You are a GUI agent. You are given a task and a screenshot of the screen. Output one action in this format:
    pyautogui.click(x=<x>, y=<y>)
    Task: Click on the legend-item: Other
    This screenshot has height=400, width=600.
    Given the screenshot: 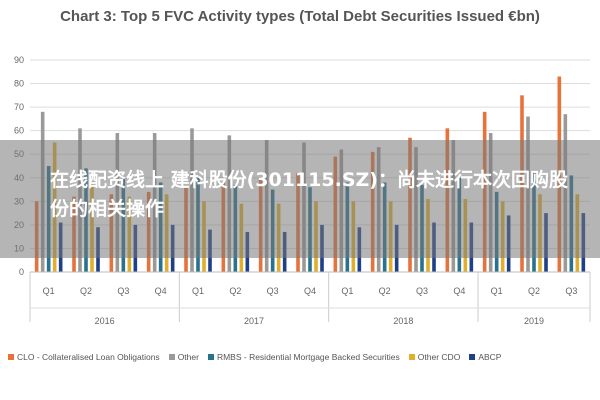 What is the action you would take?
    pyautogui.click(x=183, y=357)
    